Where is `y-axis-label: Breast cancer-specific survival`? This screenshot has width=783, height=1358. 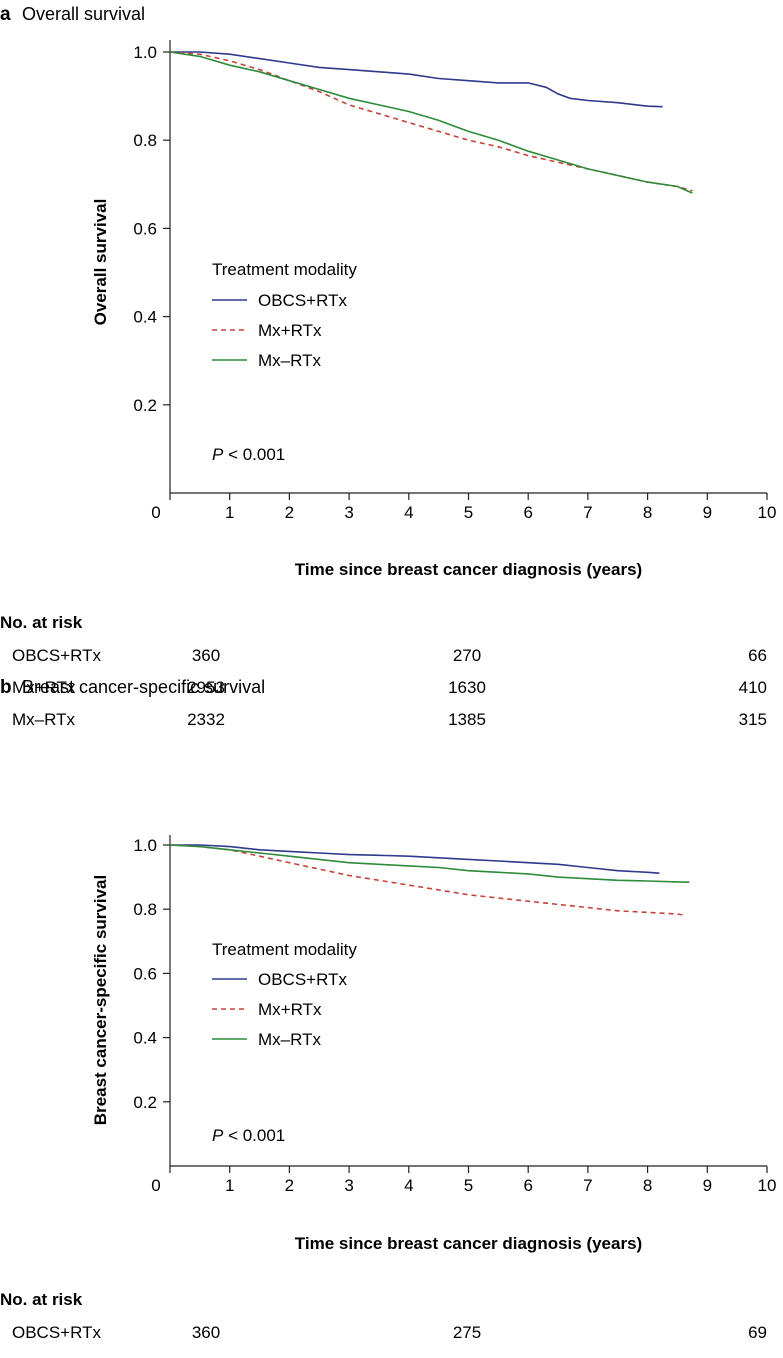
y-axis-label: Breast cancer-specific survival is located at coordinates (100, 1000).